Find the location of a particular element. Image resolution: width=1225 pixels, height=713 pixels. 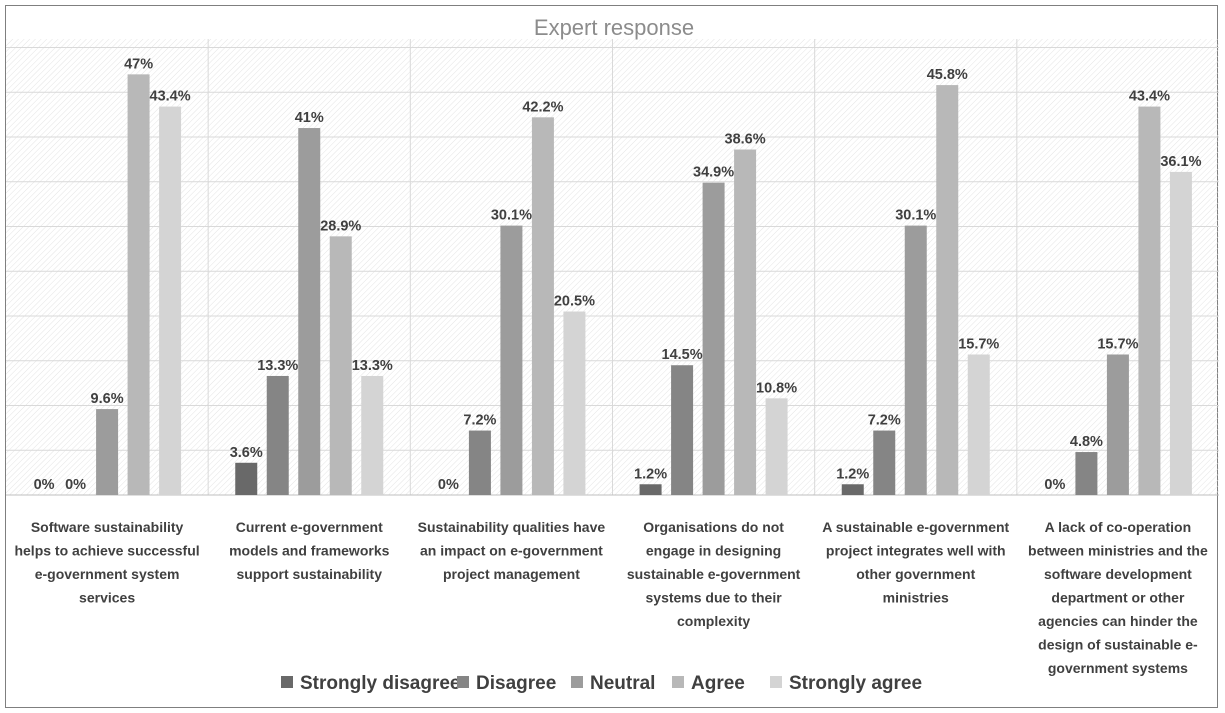

data-label: 47% is located at coordinates (138, 64).